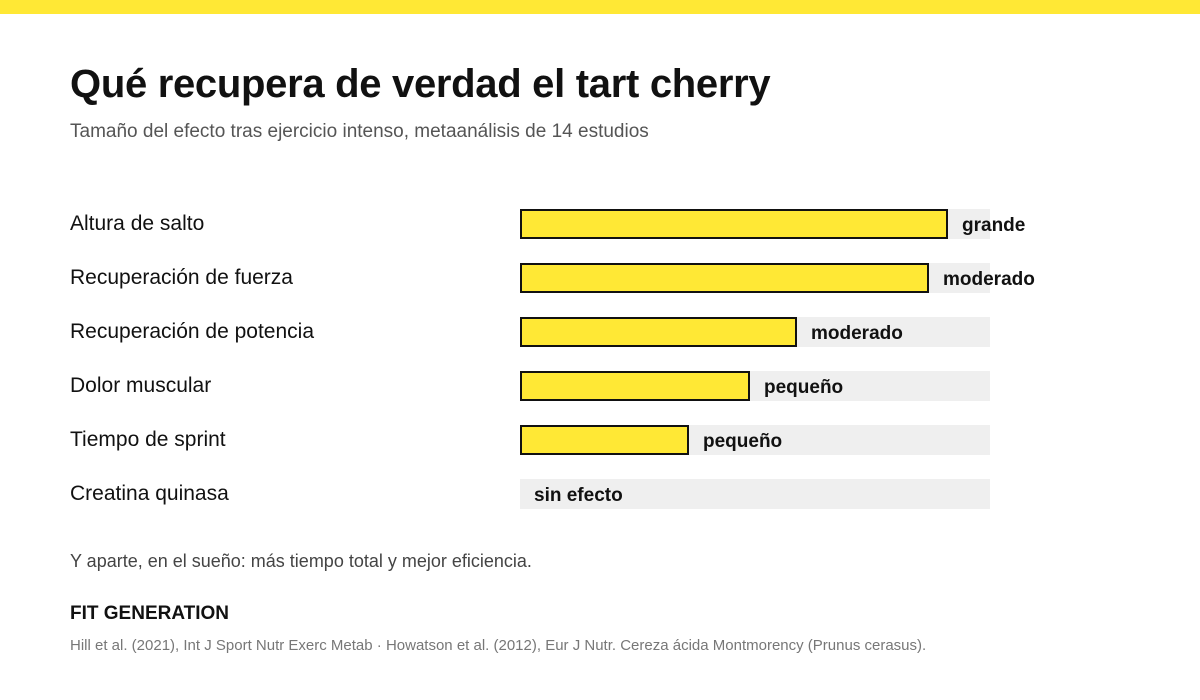  What do you see at coordinates (192, 331) in the screenshot?
I see `category-label: Recuperación de potencia` at bounding box center [192, 331].